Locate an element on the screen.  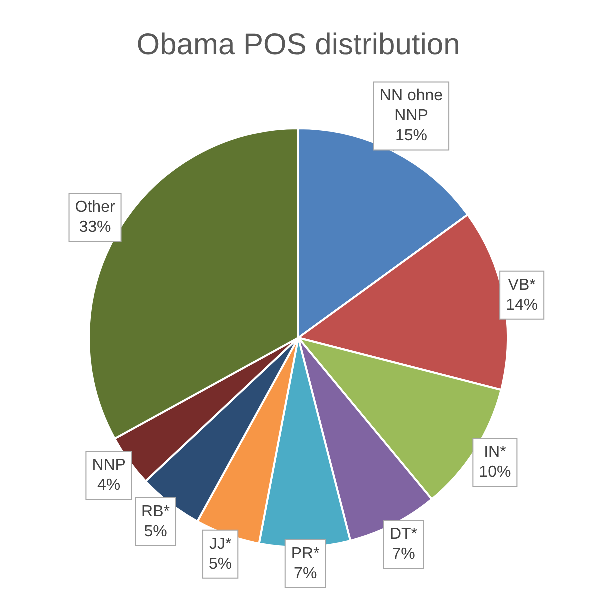
data-label: 14% is located at coordinates (522, 305).